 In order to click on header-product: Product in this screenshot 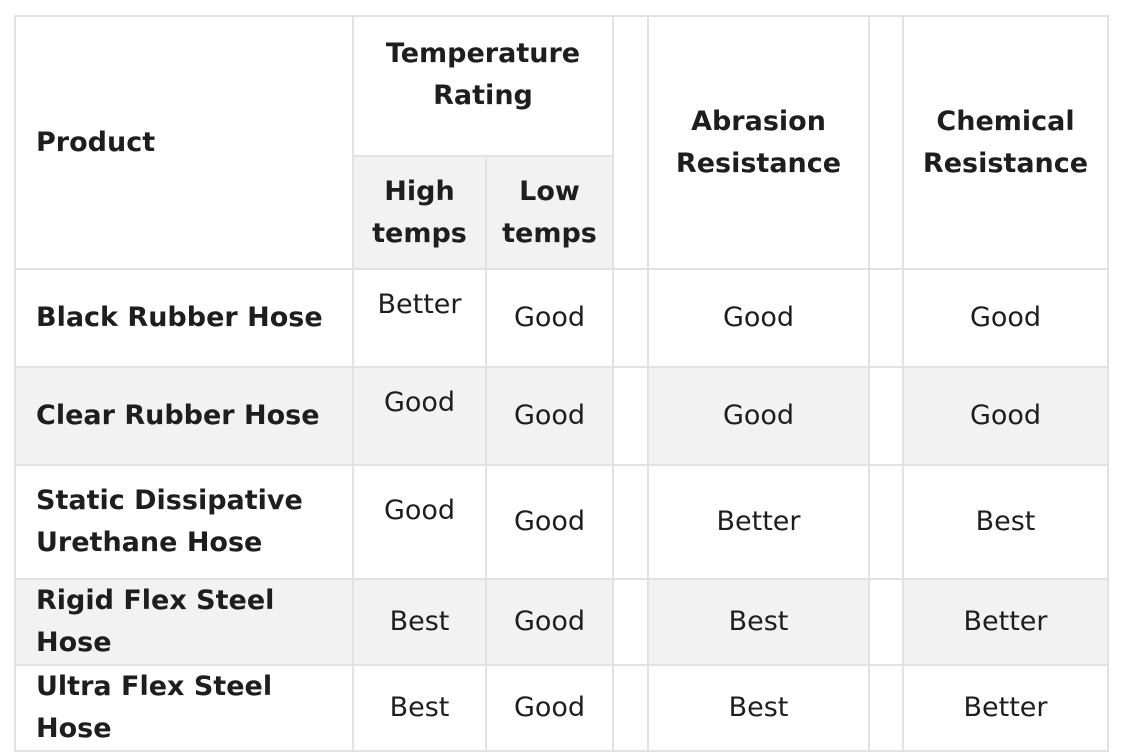, I will do `click(184, 142)`.